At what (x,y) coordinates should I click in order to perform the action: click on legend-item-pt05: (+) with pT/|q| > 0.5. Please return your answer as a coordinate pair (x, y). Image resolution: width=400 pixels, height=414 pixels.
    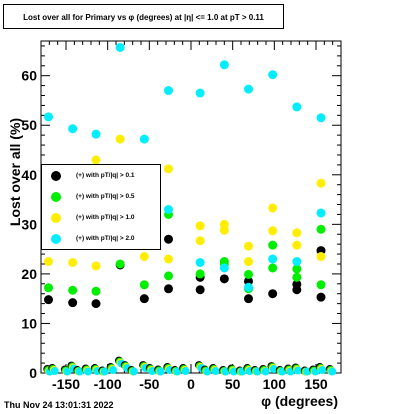
    Looking at the image, I should click on (101, 197).